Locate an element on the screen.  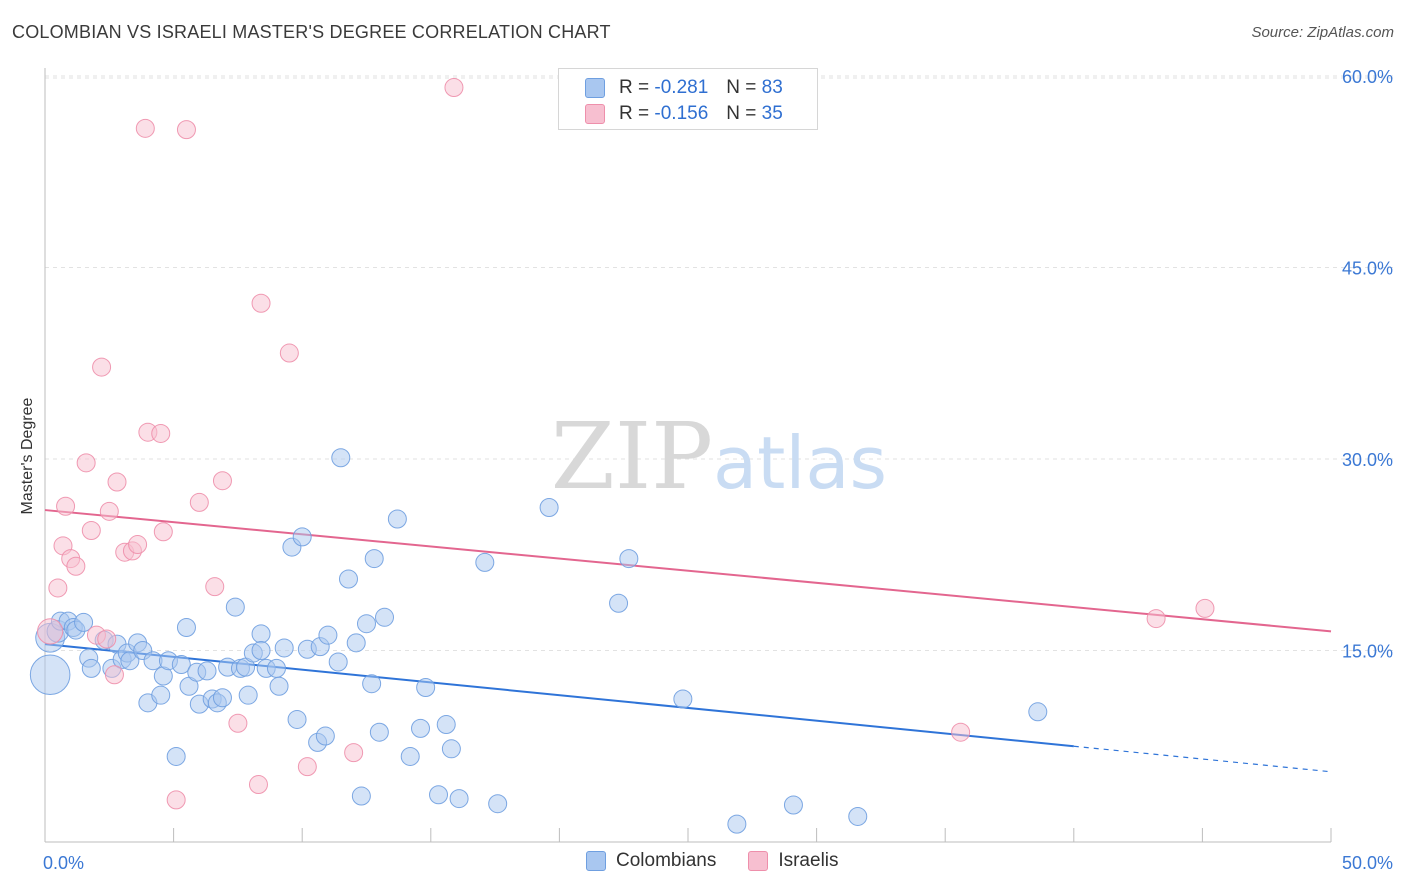
watermark-zip: ZIP is located at coordinates (632, 456).